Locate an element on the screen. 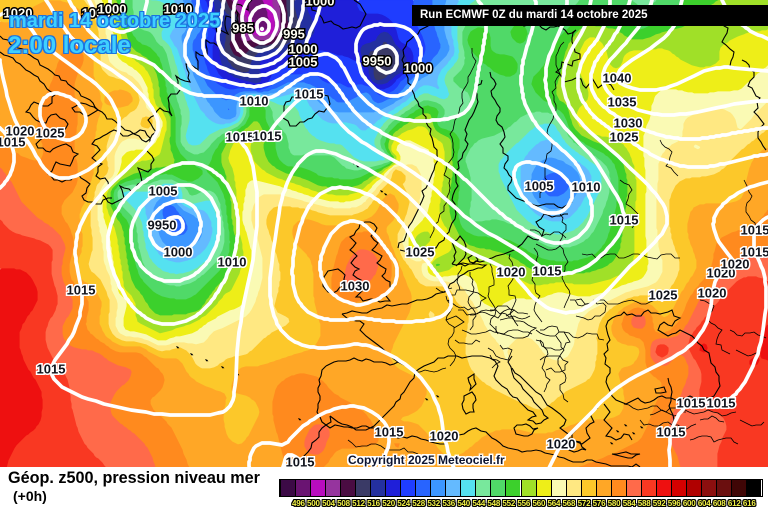  svg-text: 1035 is located at coordinates (622, 102).